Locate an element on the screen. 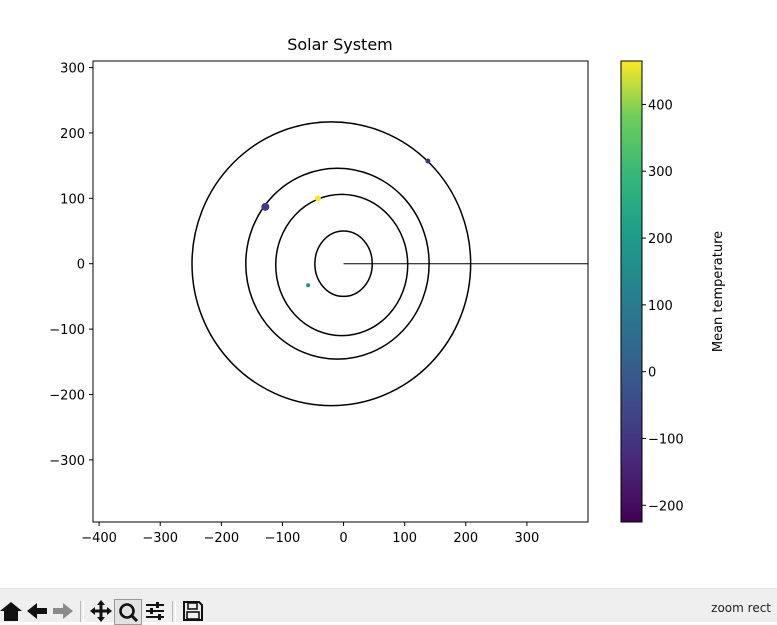  back-button is located at coordinates (37, 611).